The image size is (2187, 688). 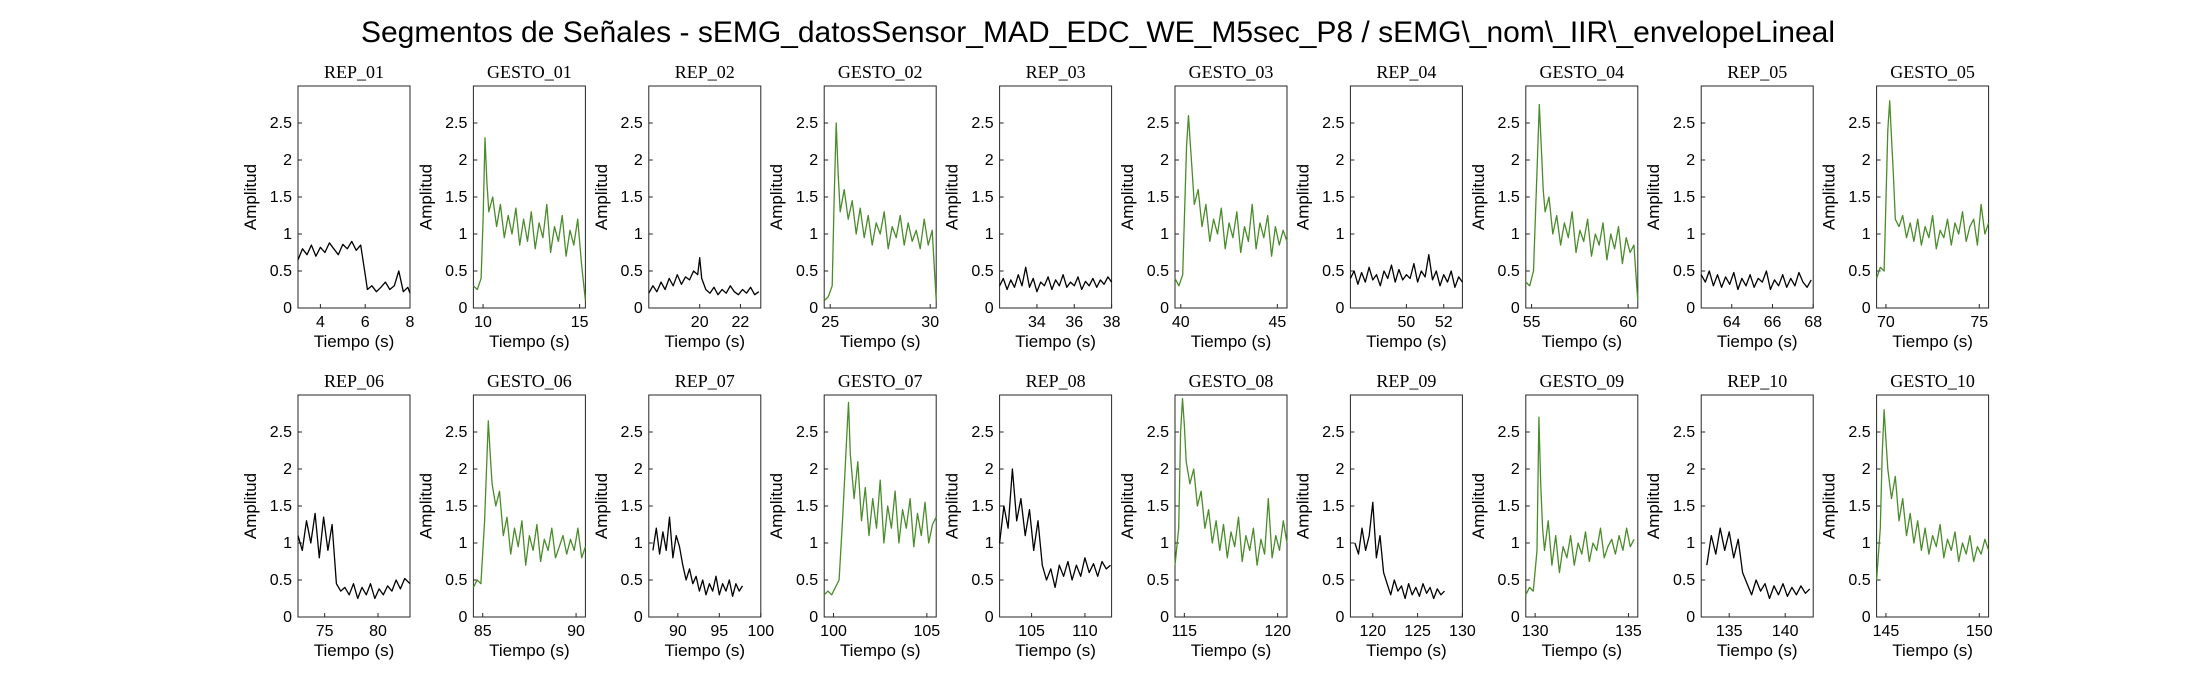 What do you see at coordinates (1932, 381) in the screenshot?
I see `subplot-title: GESTO_10` at bounding box center [1932, 381].